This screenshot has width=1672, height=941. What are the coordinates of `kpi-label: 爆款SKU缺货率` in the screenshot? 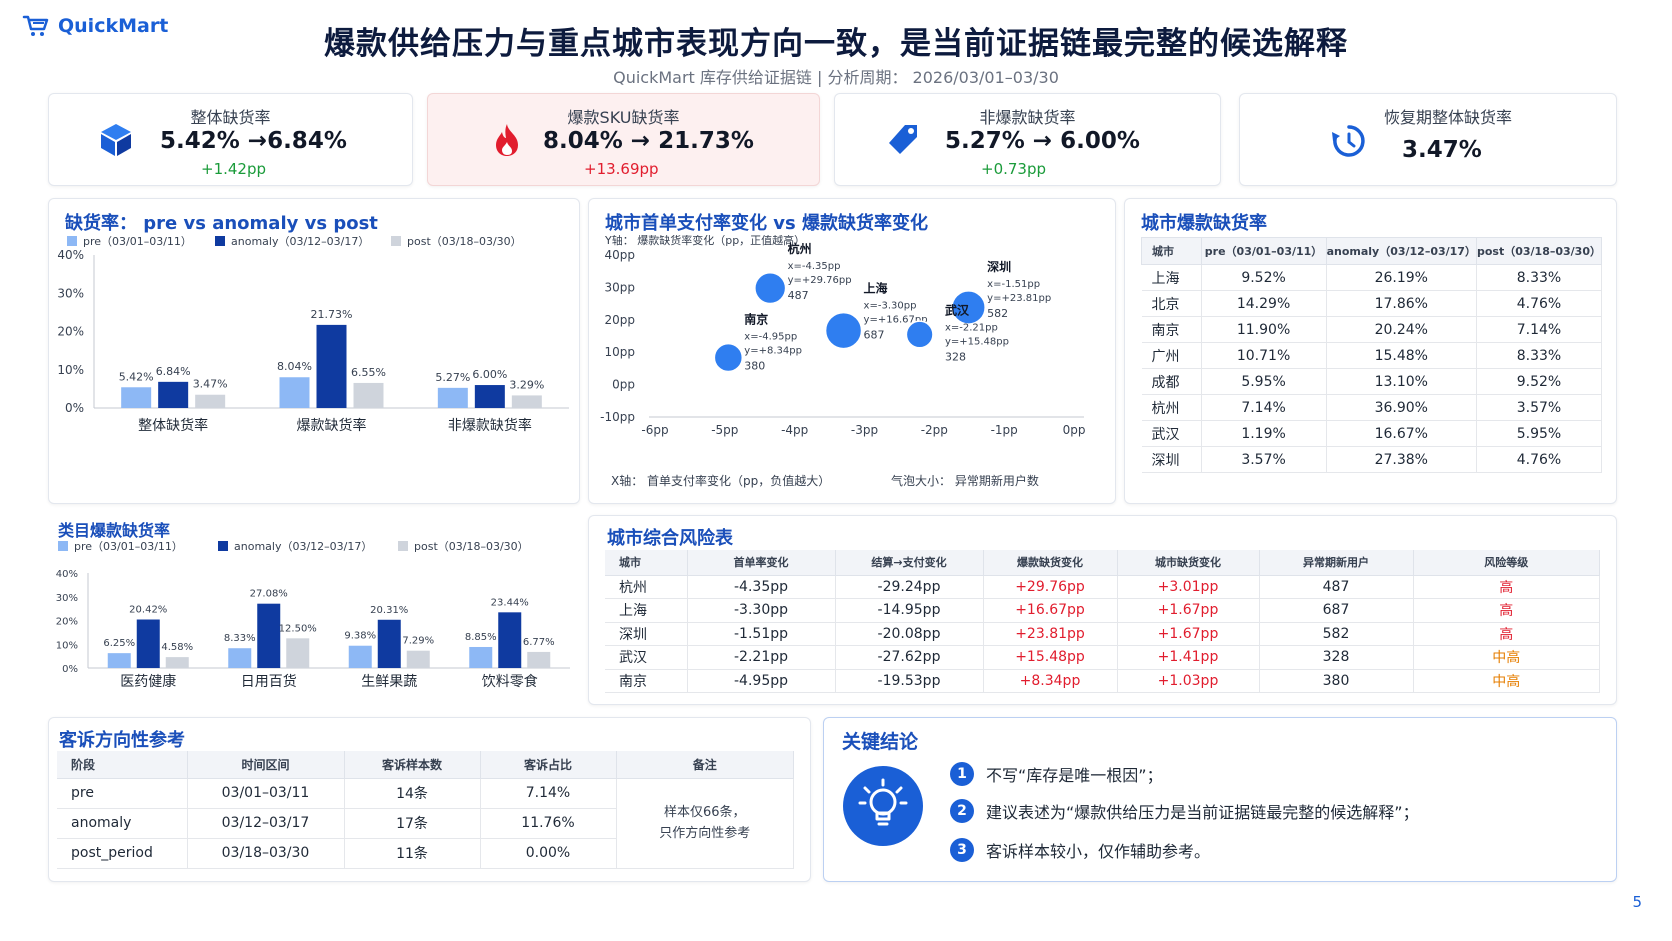 It's located at (623, 117).